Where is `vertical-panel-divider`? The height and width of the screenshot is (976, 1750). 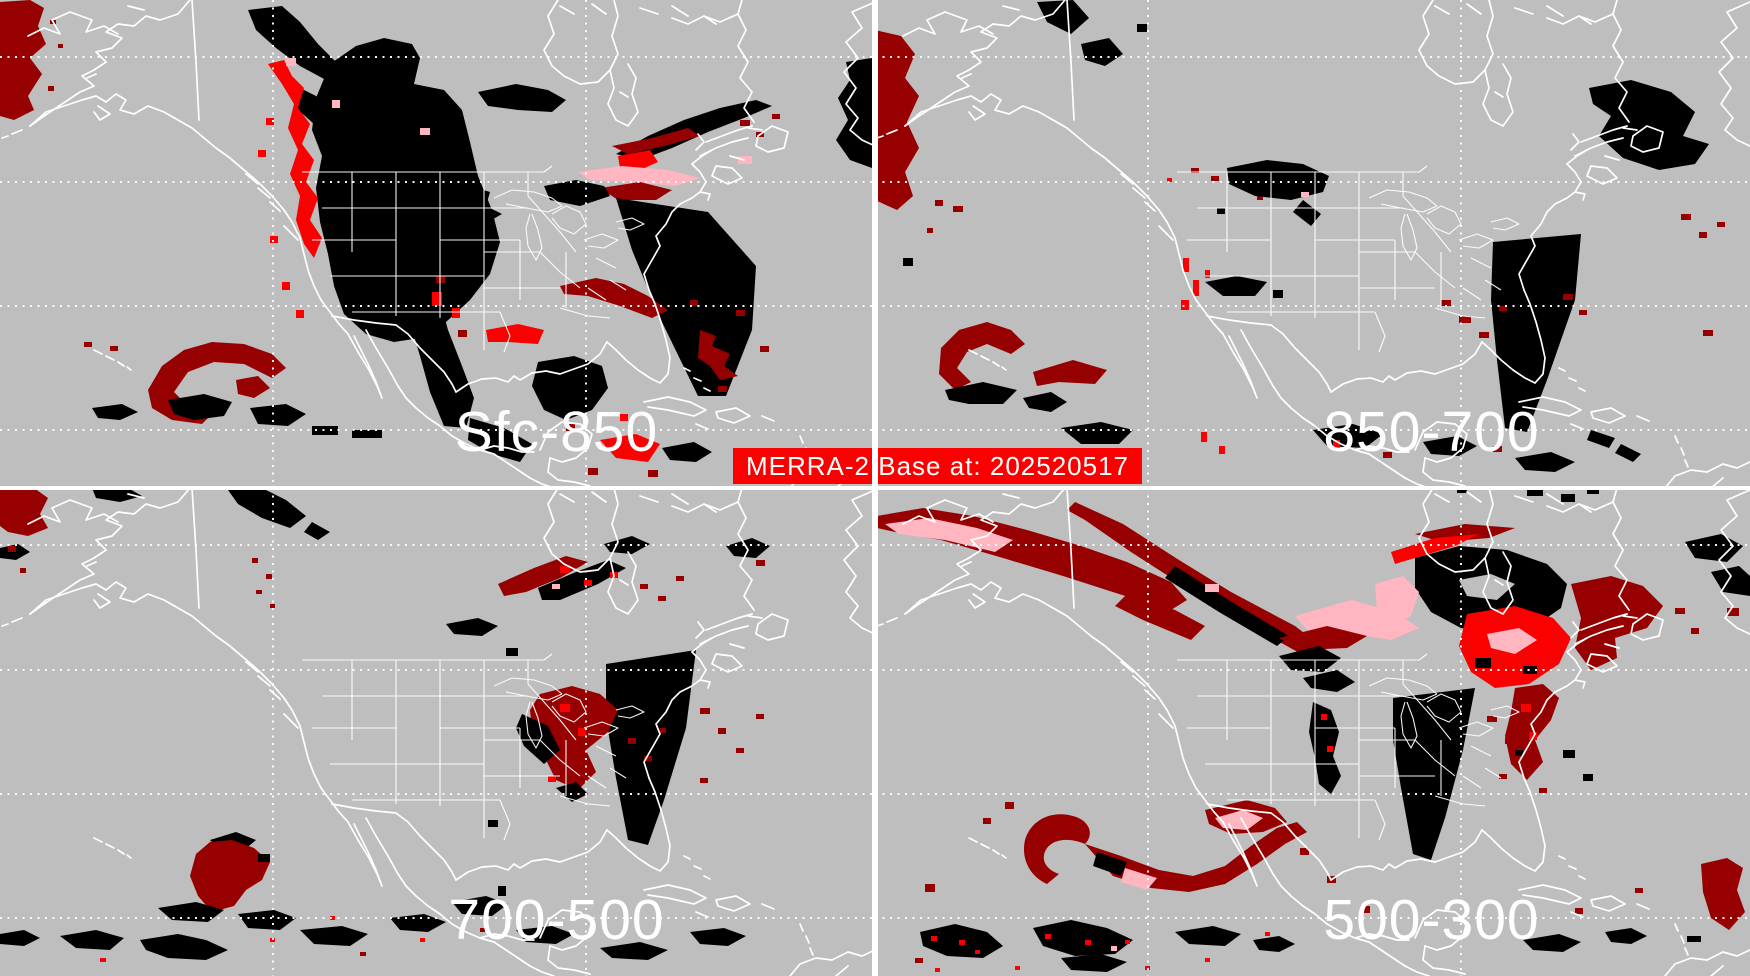 vertical-panel-divider is located at coordinates (875, 488).